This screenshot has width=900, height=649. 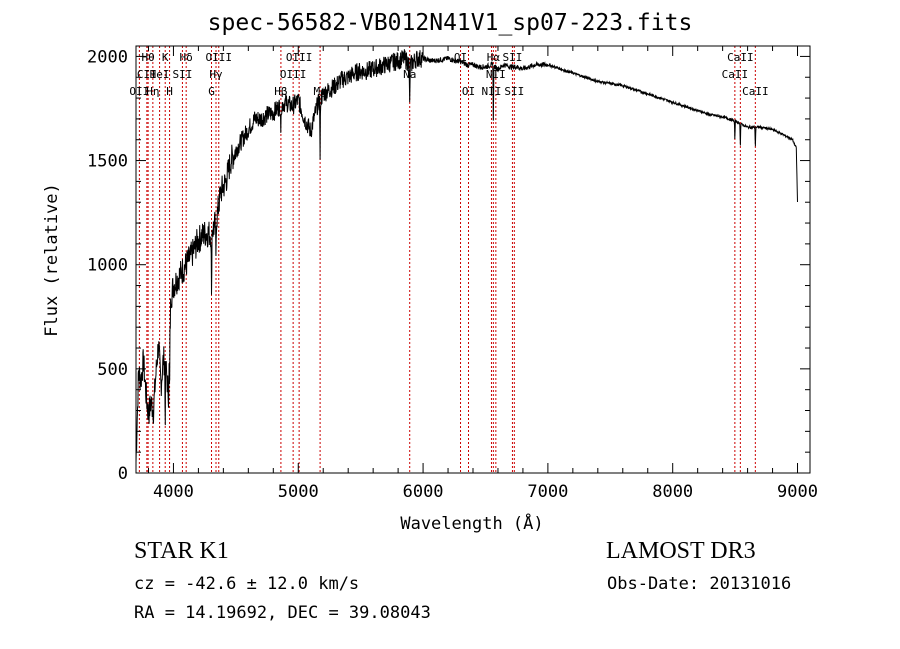 What do you see at coordinates (699, 584) in the screenshot?
I see `observation-date: Obs-Date: 20131016` at bounding box center [699, 584].